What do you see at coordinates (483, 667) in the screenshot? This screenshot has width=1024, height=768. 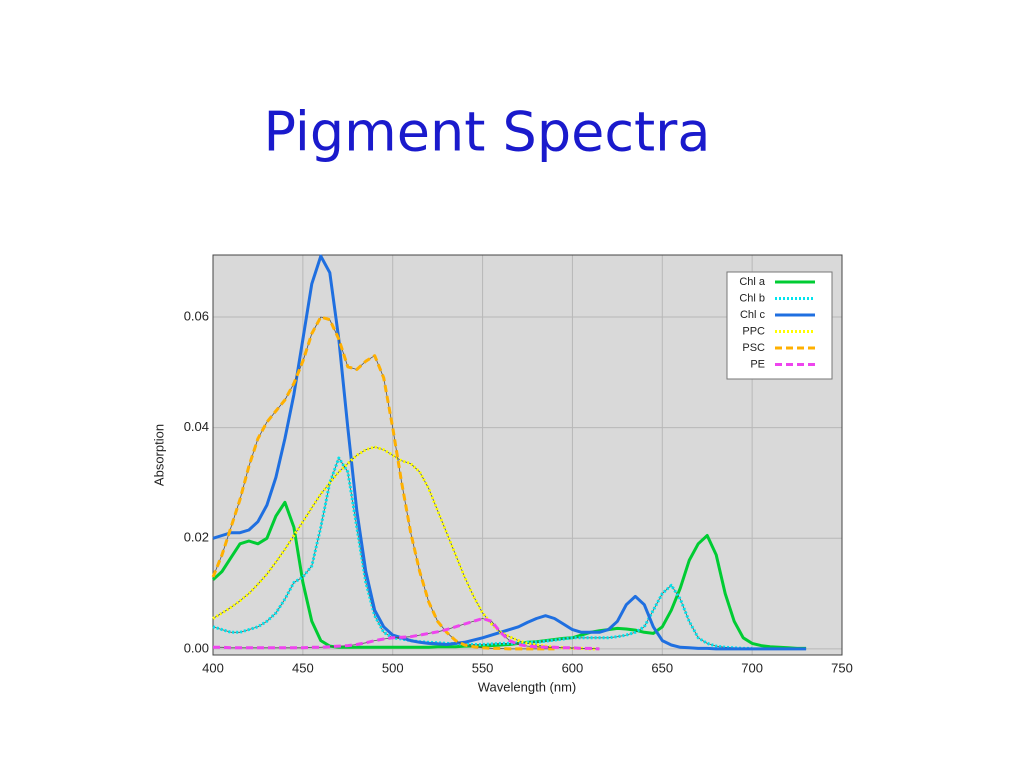 I see `x-tick-label: 550` at bounding box center [483, 667].